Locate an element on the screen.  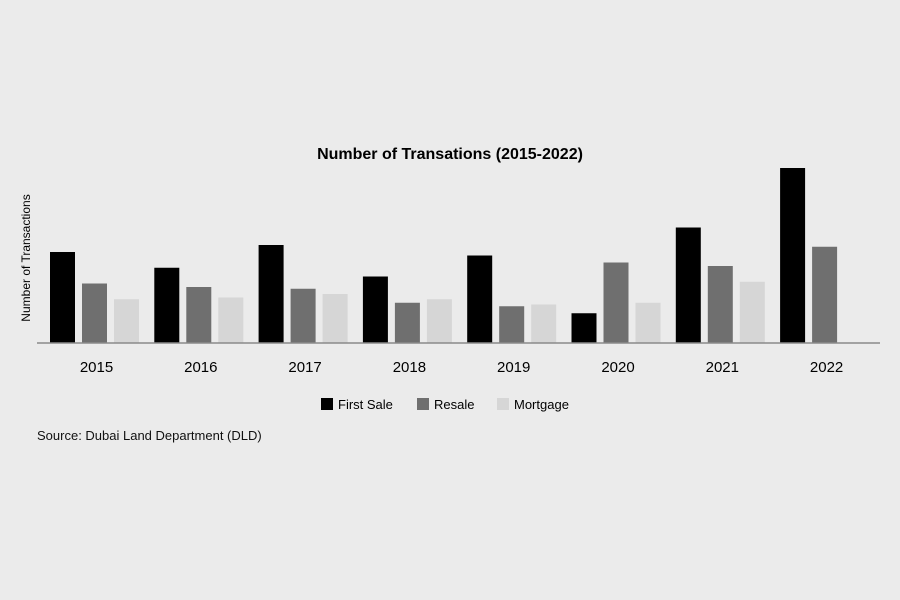
chart-title: Number of Transations (2015-2022) is located at coordinates (450, 154).